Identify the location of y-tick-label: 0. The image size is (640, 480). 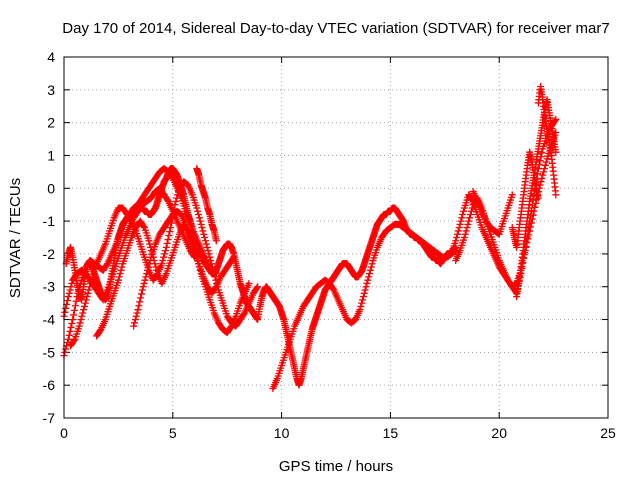
(51, 188).